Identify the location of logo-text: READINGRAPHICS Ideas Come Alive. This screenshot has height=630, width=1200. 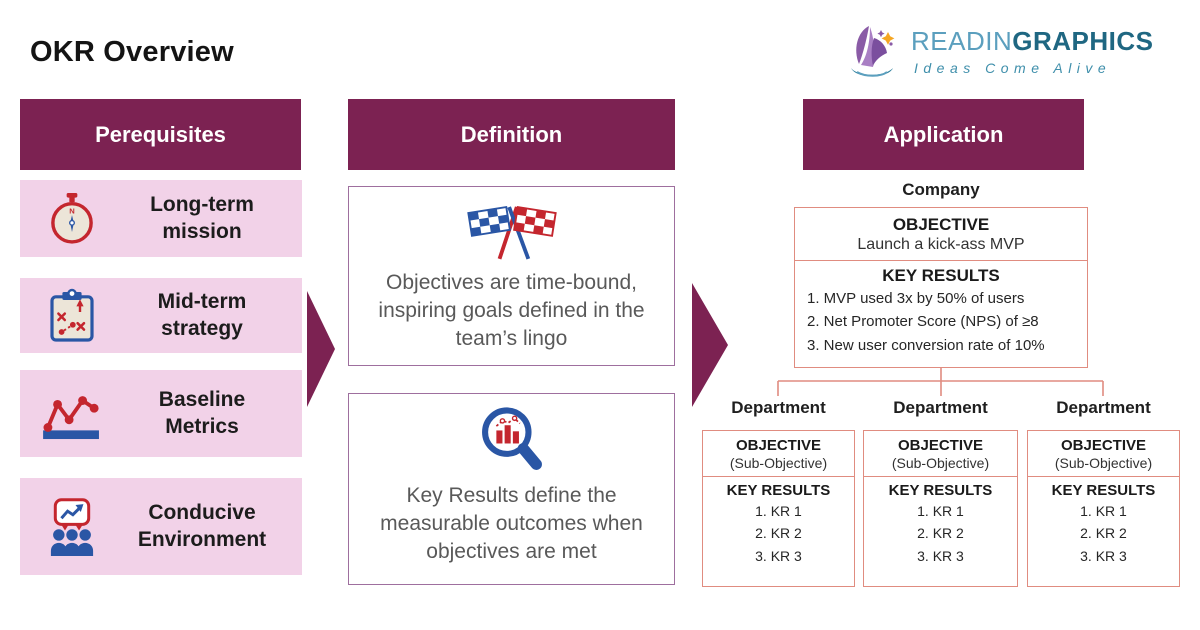
(1032, 52).